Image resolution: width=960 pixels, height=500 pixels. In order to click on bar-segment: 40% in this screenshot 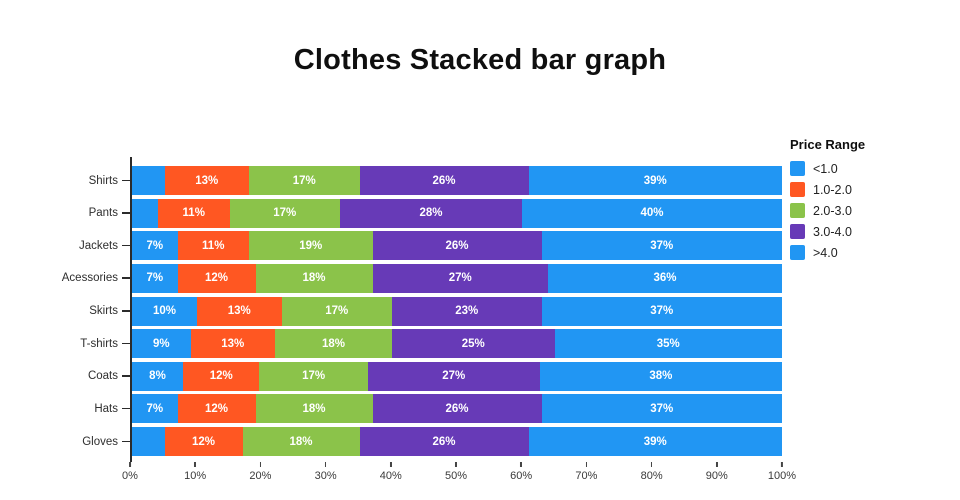, I will do `click(652, 213)`.